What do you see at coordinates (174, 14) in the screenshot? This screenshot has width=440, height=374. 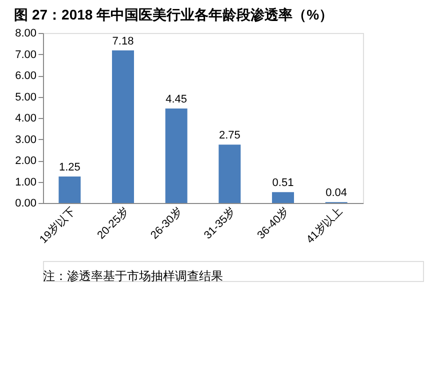 I see `chart-title: 图 27：2018 年中国医美行业各年龄段渗透率（%）` at bounding box center [174, 14].